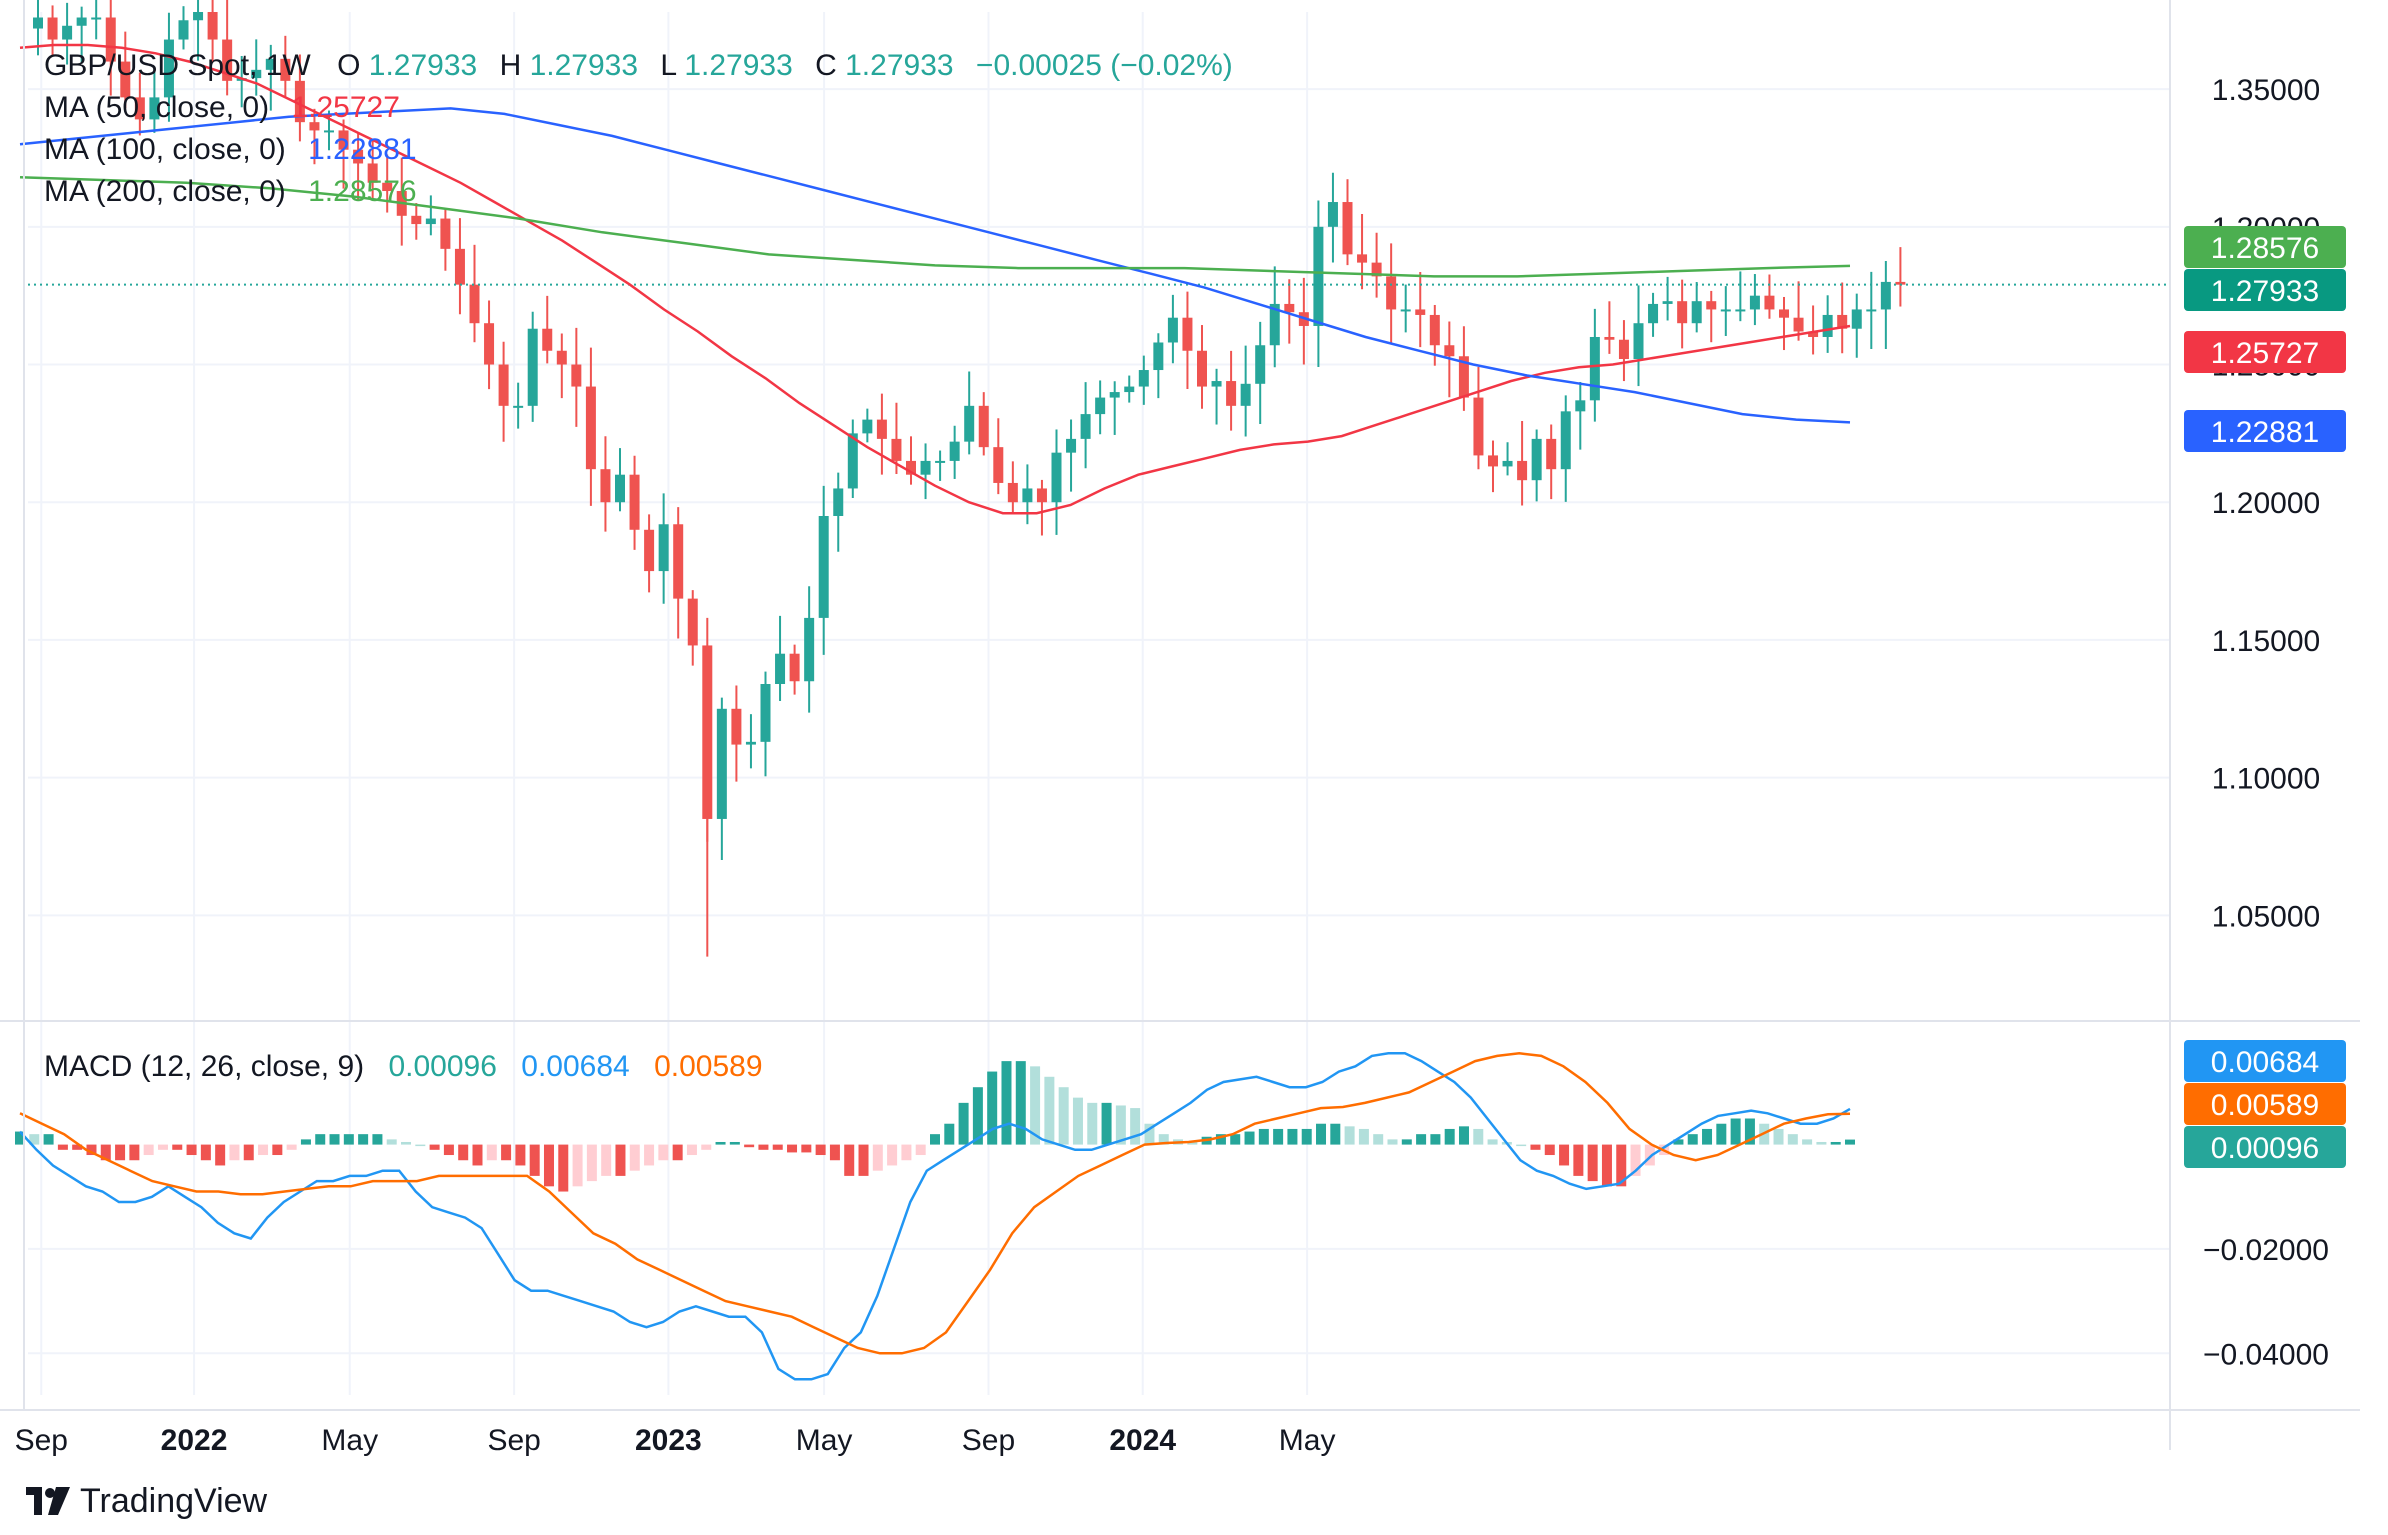 The image size is (2388, 1535). What do you see at coordinates (177, 65) in the screenshot?
I see `legend-symbol: GBP/USD Spot, 1W` at bounding box center [177, 65].